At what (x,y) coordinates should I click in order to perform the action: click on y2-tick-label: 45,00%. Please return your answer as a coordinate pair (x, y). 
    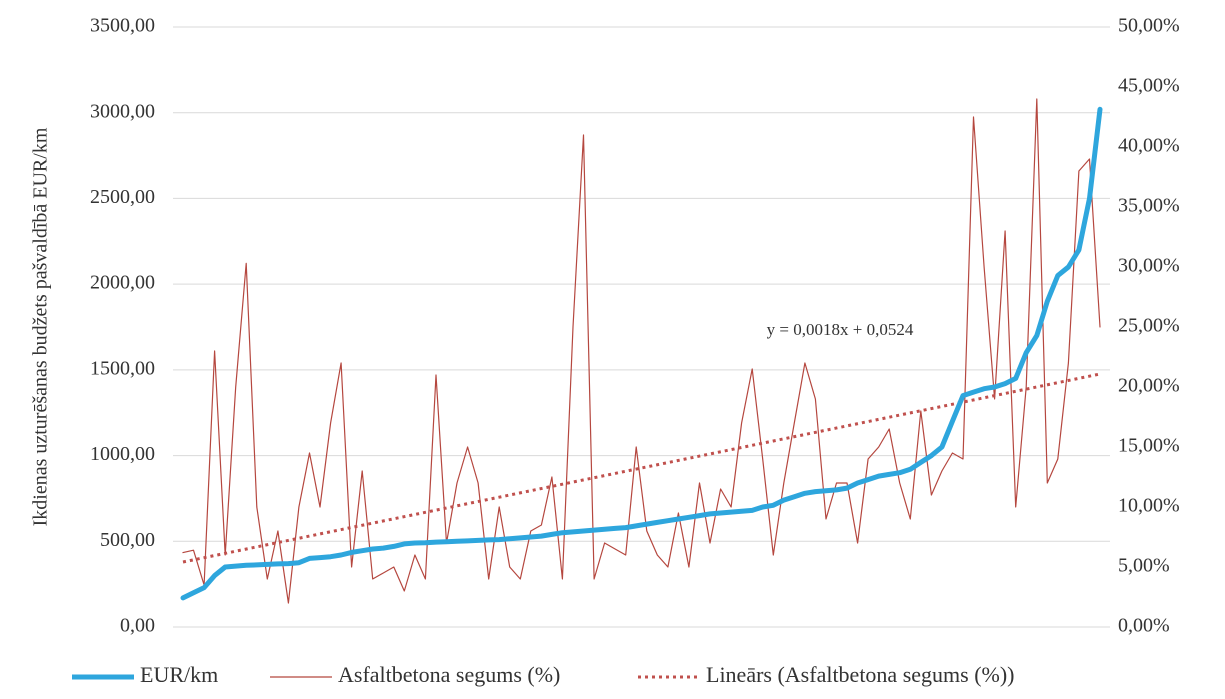
    Looking at the image, I should click on (1149, 86).